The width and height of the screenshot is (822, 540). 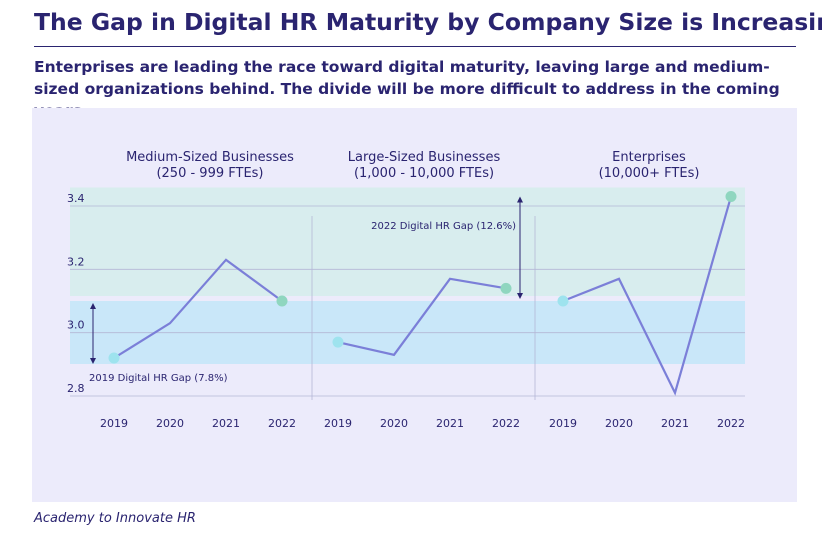 What do you see at coordinates (76, 325) in the screenshot?
I see `y-tick-label: 3.0` at bounding box center [76, 325].